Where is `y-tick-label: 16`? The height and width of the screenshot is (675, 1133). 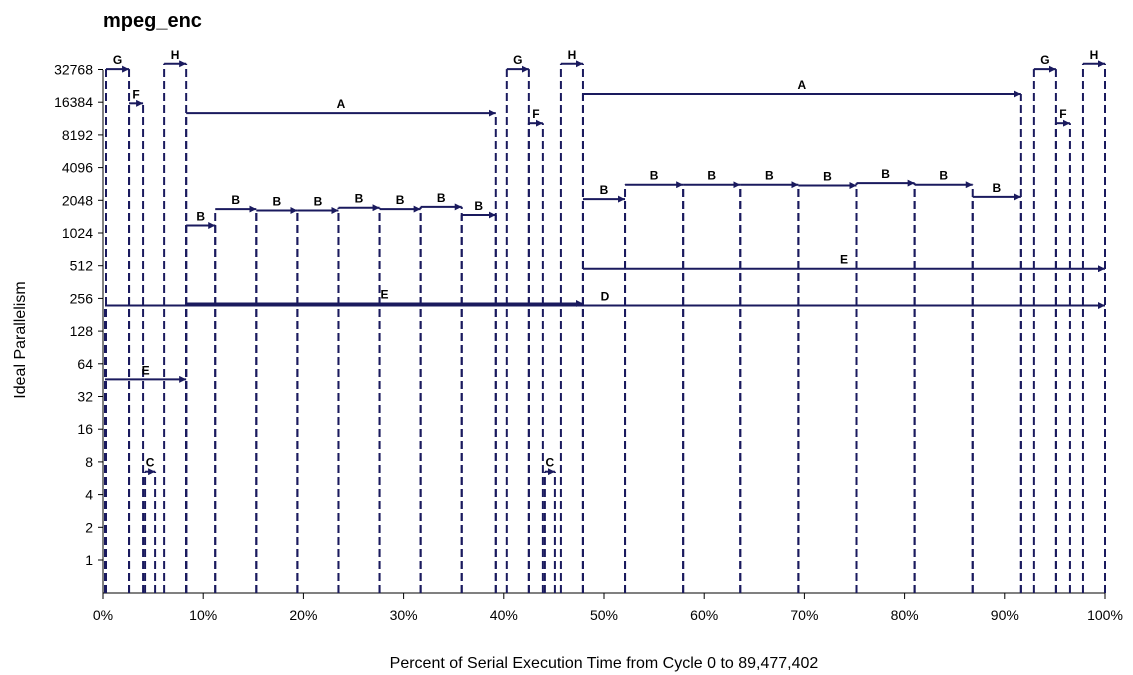 y-tick-label: 16 is located at coordinates (85, 429).